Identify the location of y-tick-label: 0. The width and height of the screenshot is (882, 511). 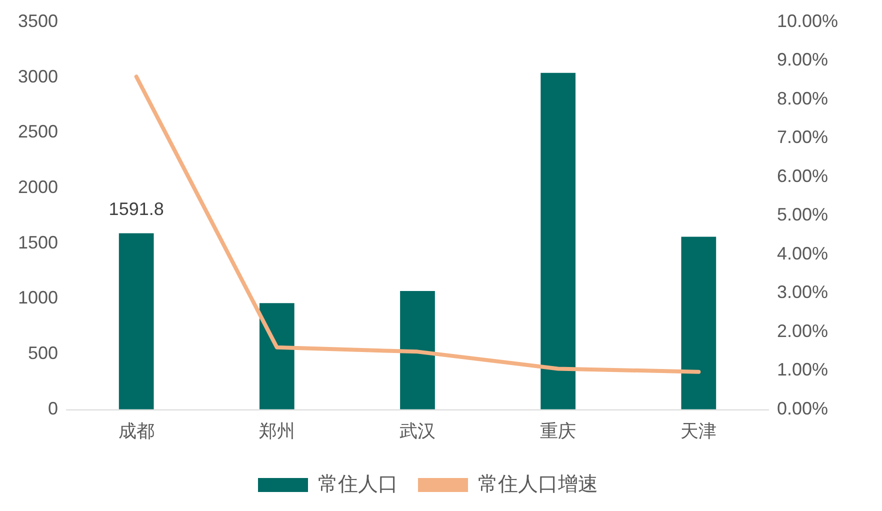
(53, 408).